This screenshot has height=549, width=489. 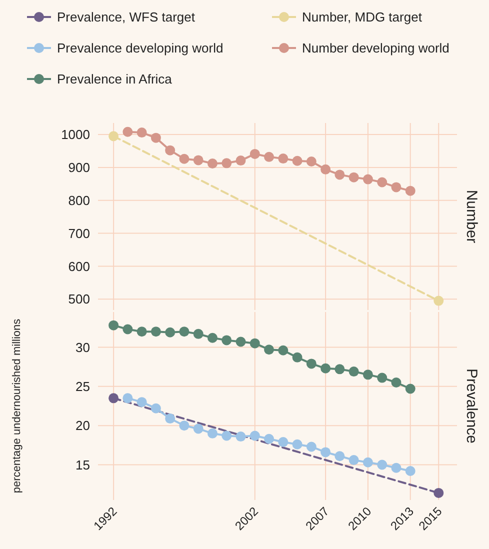 What do you see at coordinates (362, 17) in the screenshot?
I see `legend-label: Number, MDG target` at bounding box center [362, 17].